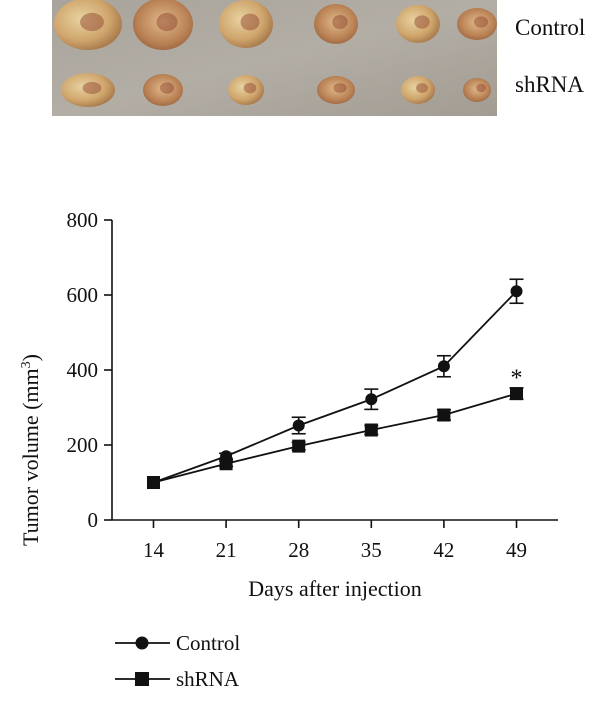 The width and height of the screenshot is (600, 702). I want to click on legend-marker-square, so click(142, 679).